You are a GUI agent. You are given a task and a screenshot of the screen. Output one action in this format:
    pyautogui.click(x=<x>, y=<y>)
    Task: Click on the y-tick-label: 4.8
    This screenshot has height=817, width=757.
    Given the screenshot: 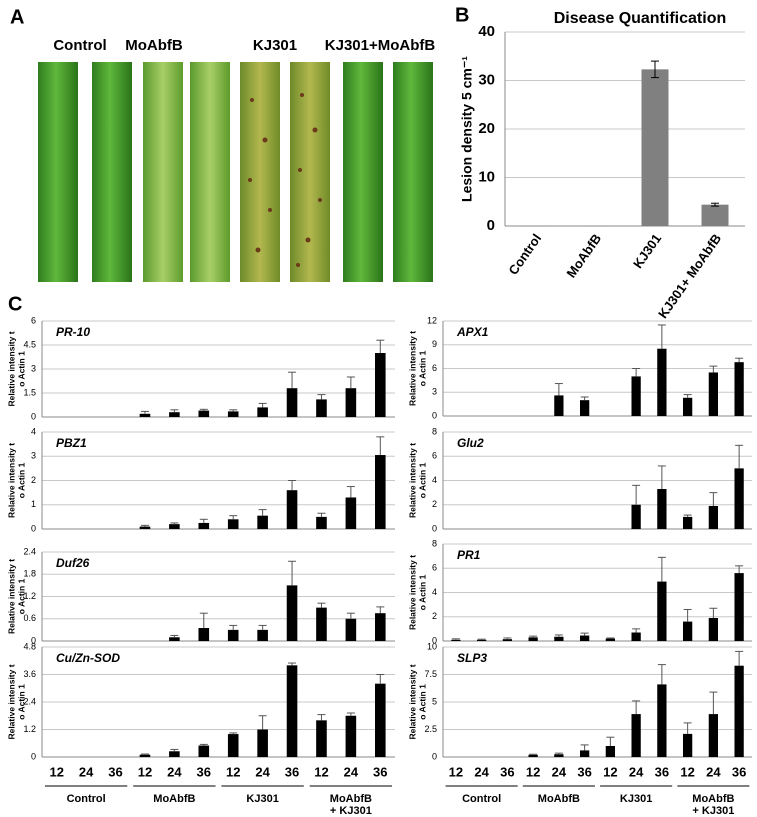 What is the action you would take?
    pyautogui.click(x=29, y=646)
    